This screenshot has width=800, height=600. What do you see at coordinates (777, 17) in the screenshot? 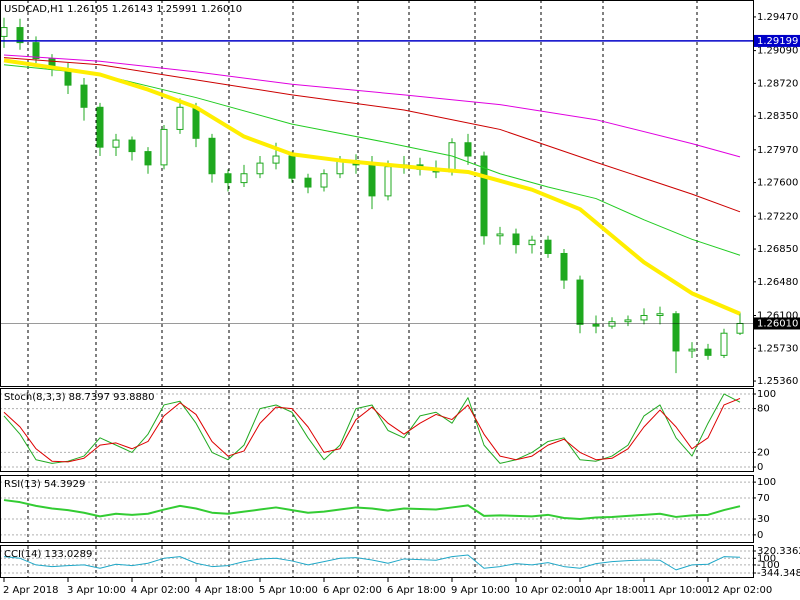
I see `y-tick-label: 1.29470` at bounding box center [777, 17].